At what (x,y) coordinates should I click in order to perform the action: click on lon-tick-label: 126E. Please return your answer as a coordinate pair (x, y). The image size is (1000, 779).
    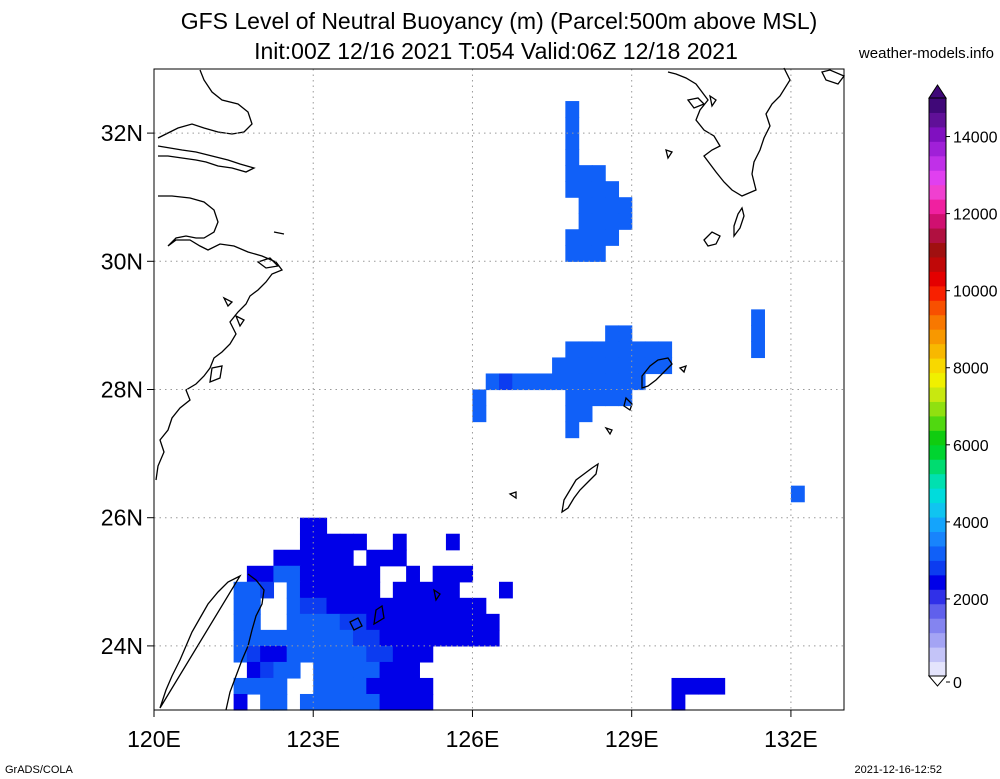
    Looking at the image, I should click on (473, 739).